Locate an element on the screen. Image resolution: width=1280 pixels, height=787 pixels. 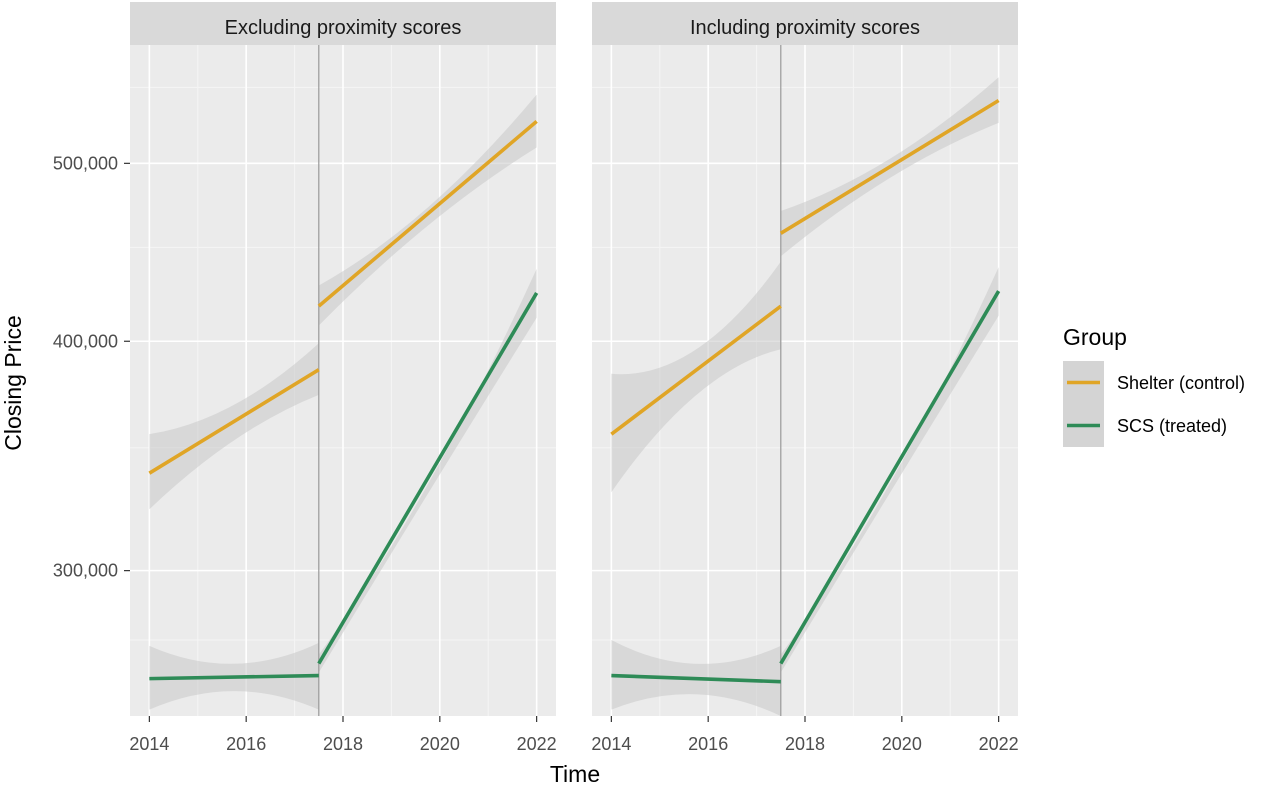
y-axis: 300,000 400,000 500,000 is located at coordinates (91, 367).